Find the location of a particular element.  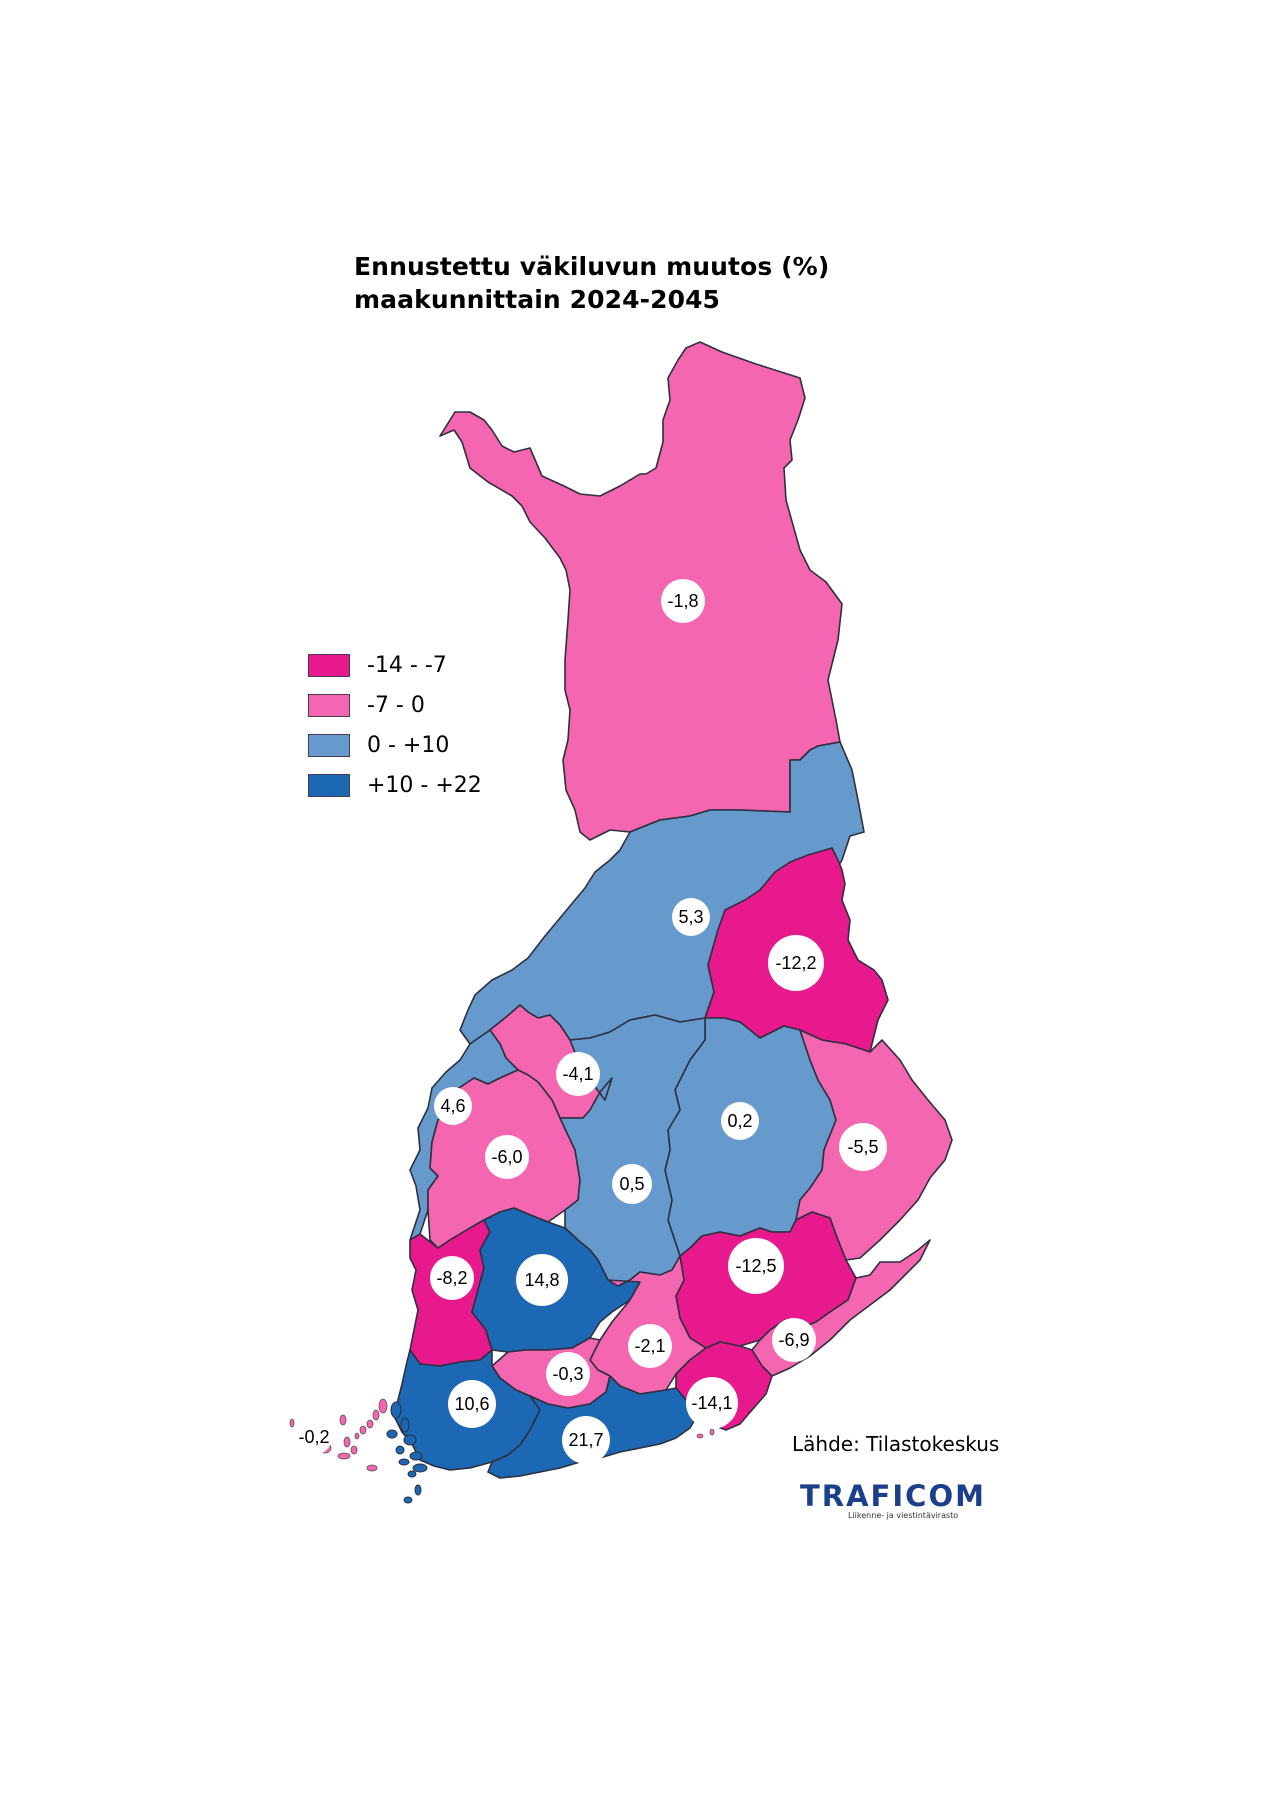

svg-text: -1,8 is located at coordinates (682, 601).